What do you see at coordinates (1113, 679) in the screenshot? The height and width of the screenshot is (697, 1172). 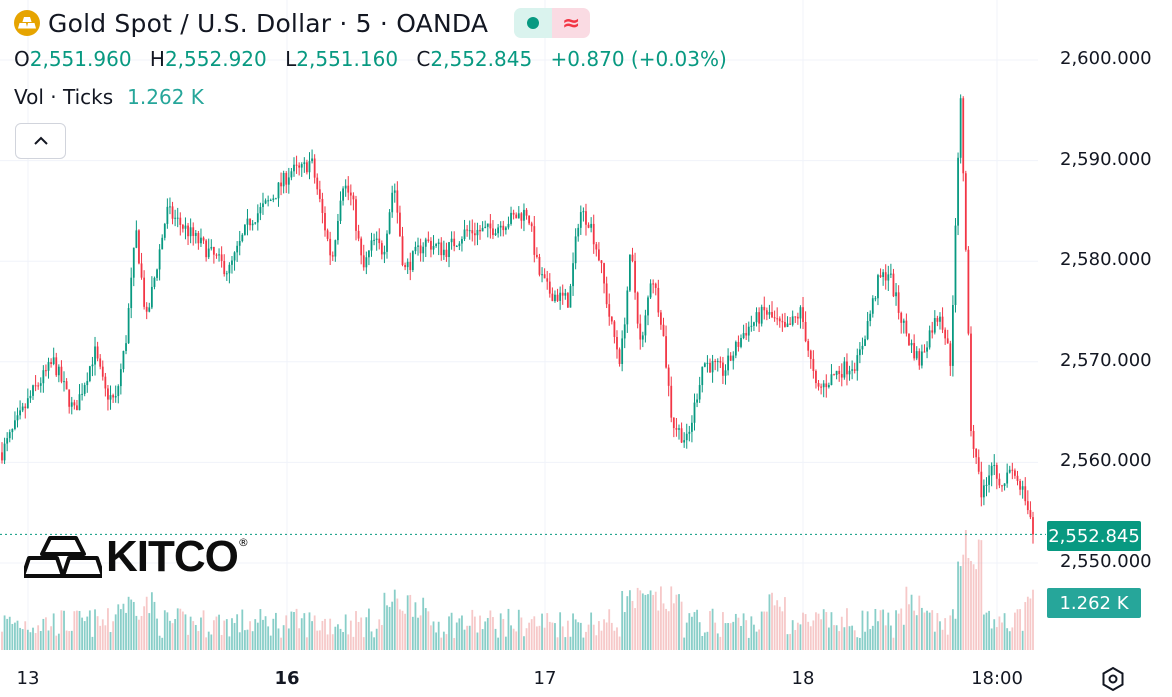 I see `chart-settings-button` at bounding box center [1113, 679].